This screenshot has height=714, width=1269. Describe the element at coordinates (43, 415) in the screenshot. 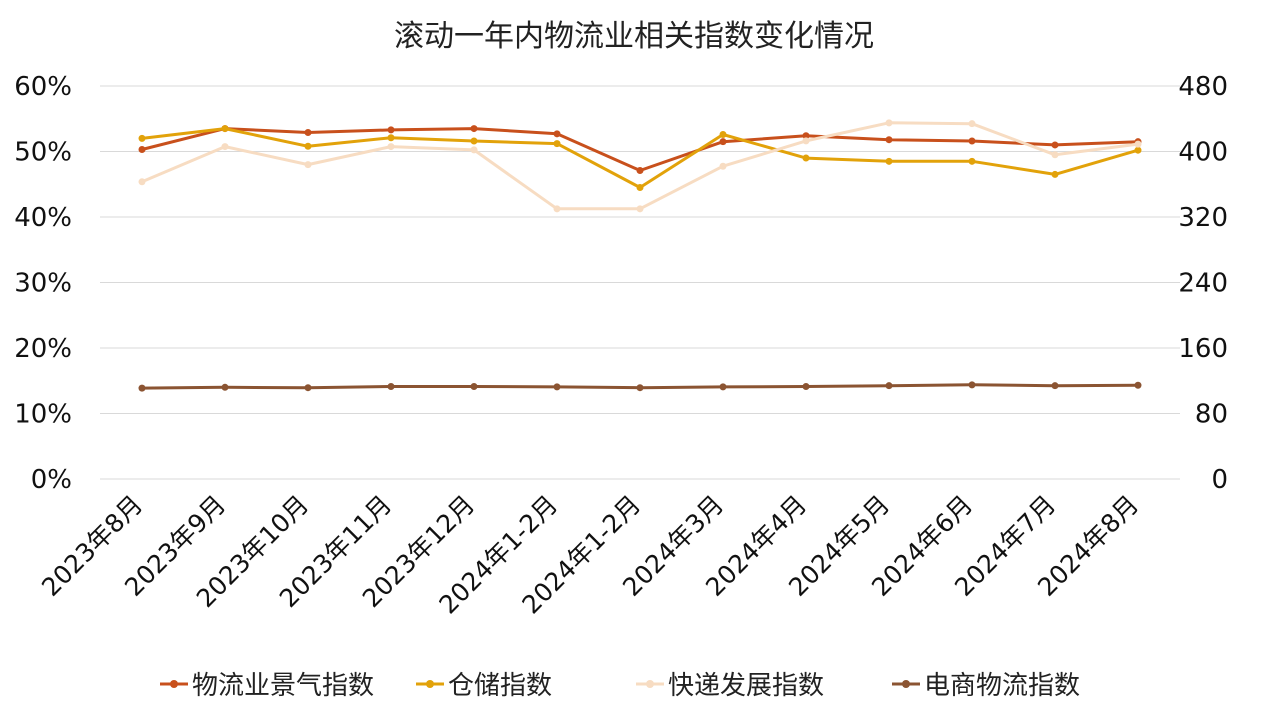

I see `left-axis-tick-label: 10%` at that location.